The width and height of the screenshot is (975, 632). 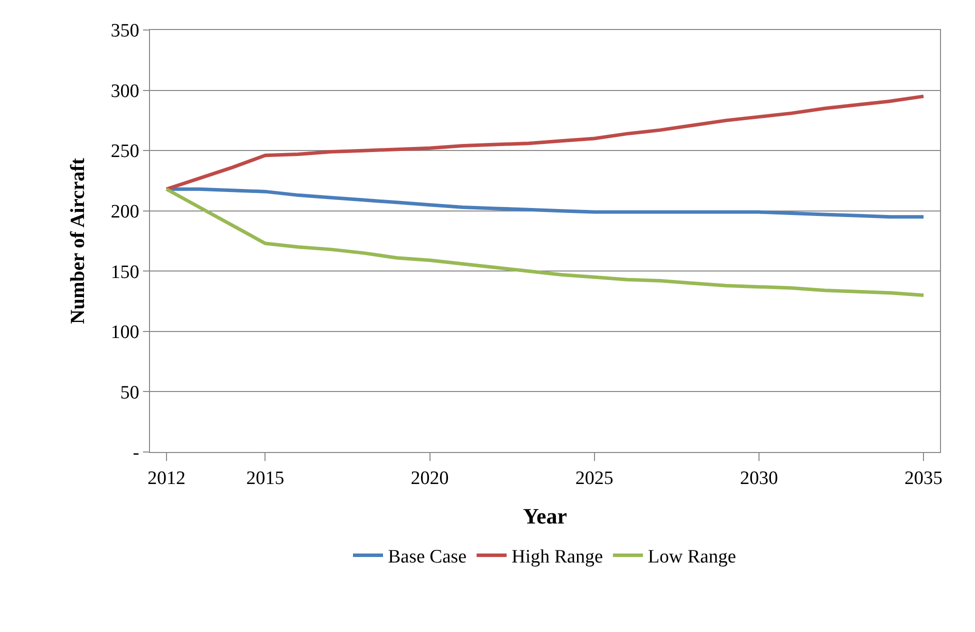 I want to click on x-tick-label: 2012, so click(x=166, y=478).